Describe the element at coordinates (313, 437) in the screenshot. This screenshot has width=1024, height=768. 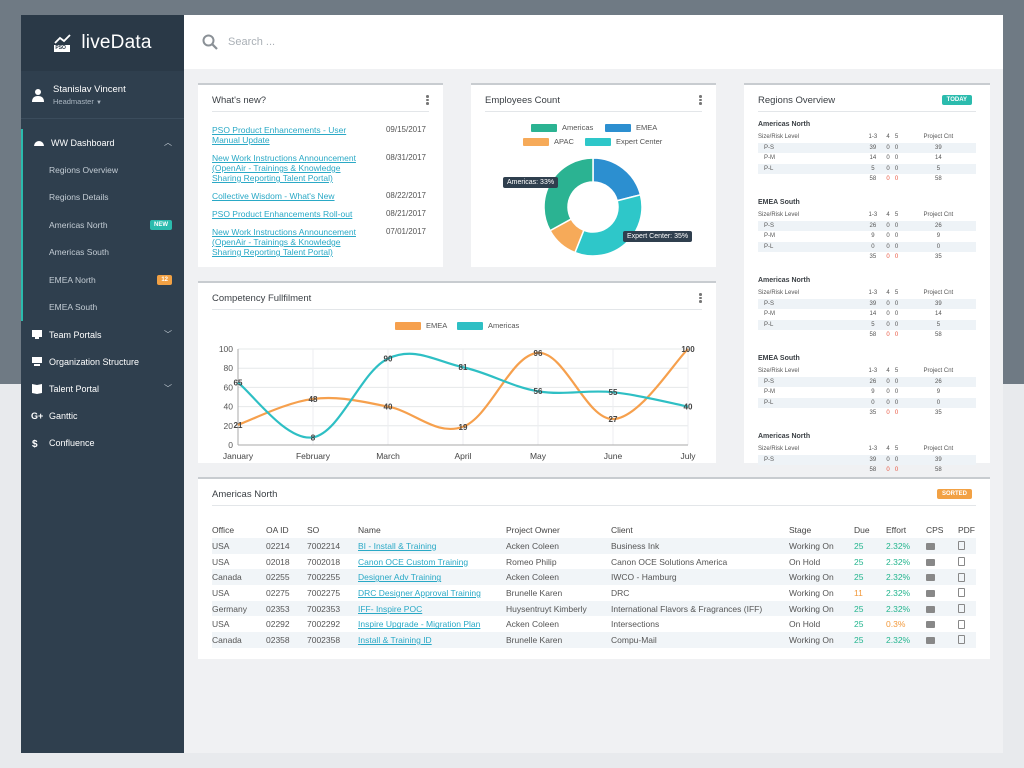
I see `data-label-americas: 8` at that location.